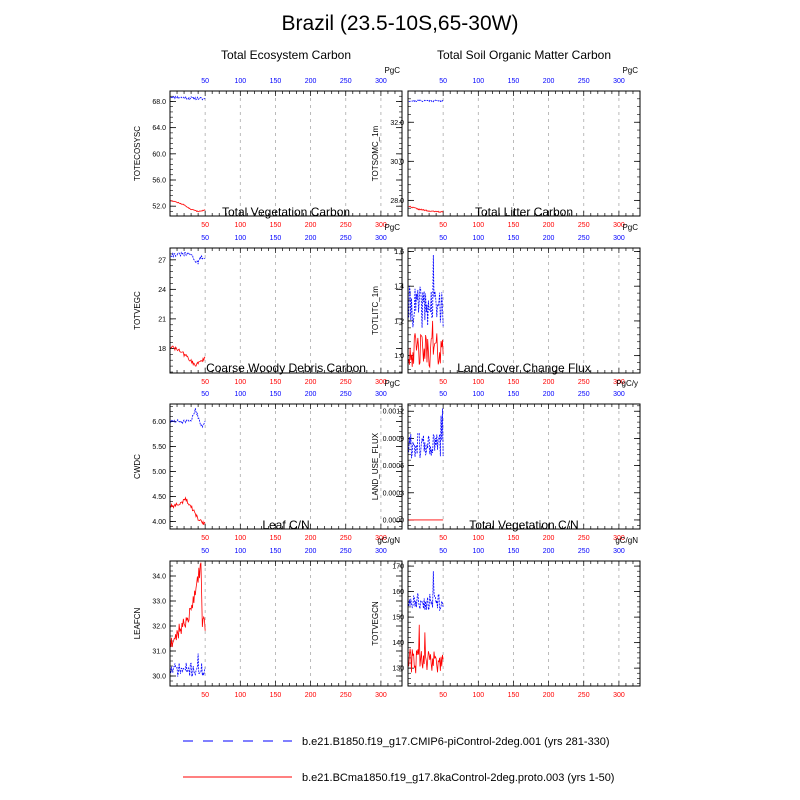 Image resolution: width=800 pixels, height=800 pixels. What do you see at coordinates (162, 349) in the screenshot?
I see `y-tick-label: 18` at bounding box center [162, 349].